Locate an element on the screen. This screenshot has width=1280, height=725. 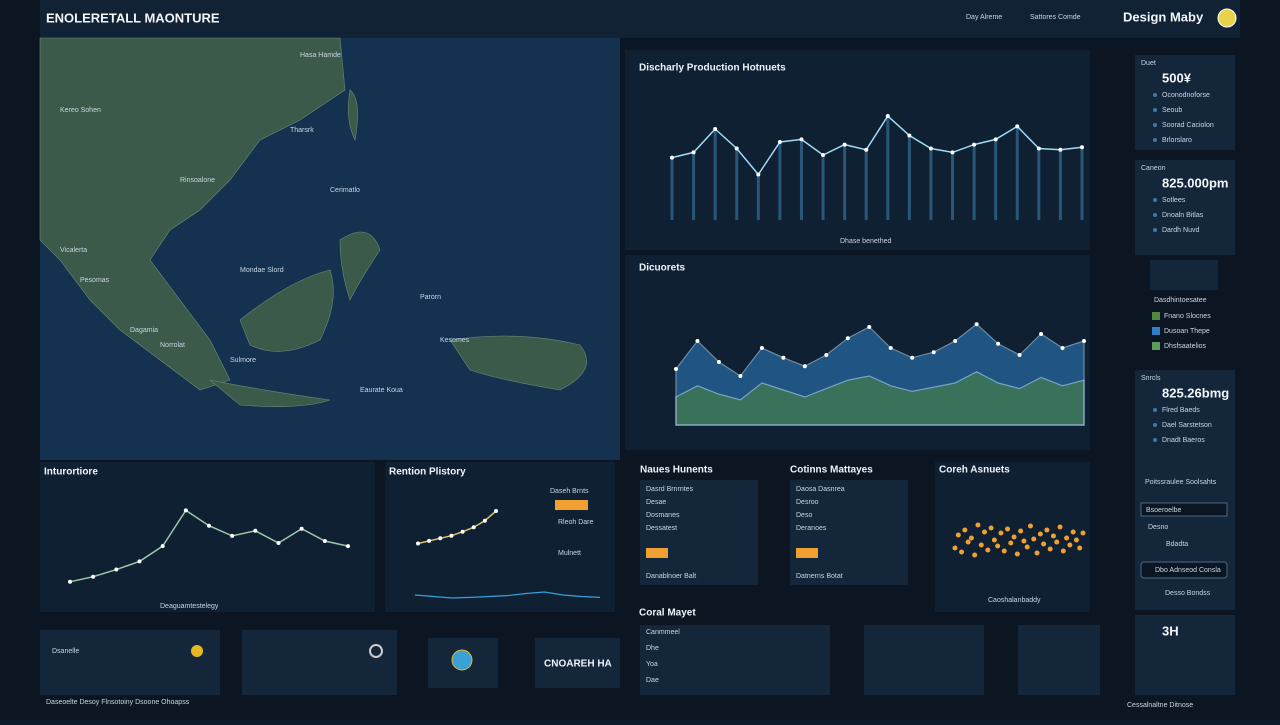
map-label: Cerimatlo is located at coordinates (345, 190).